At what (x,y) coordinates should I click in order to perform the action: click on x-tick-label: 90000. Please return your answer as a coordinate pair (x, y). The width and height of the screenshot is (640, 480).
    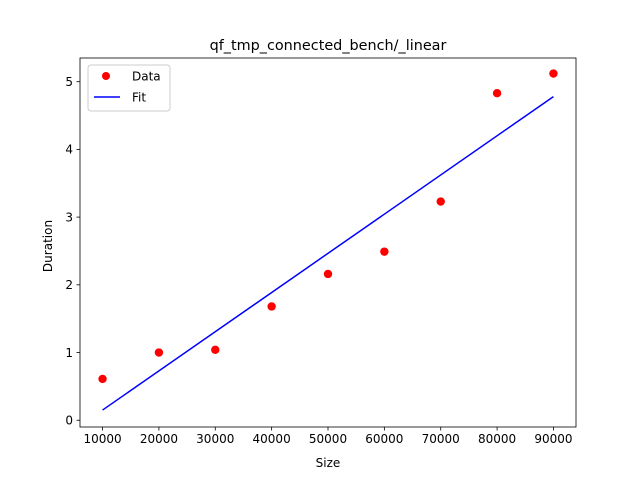
    Looking at the image, I should click on (553, 439).